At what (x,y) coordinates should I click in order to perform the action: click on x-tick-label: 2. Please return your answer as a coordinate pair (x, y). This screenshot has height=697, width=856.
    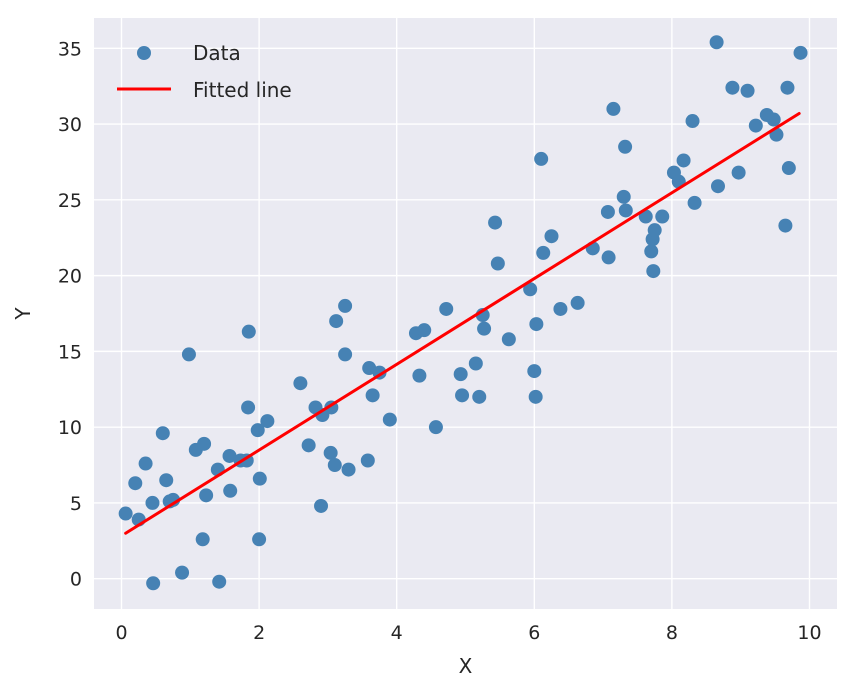
    Looking at the image, I should click on (259, 633).